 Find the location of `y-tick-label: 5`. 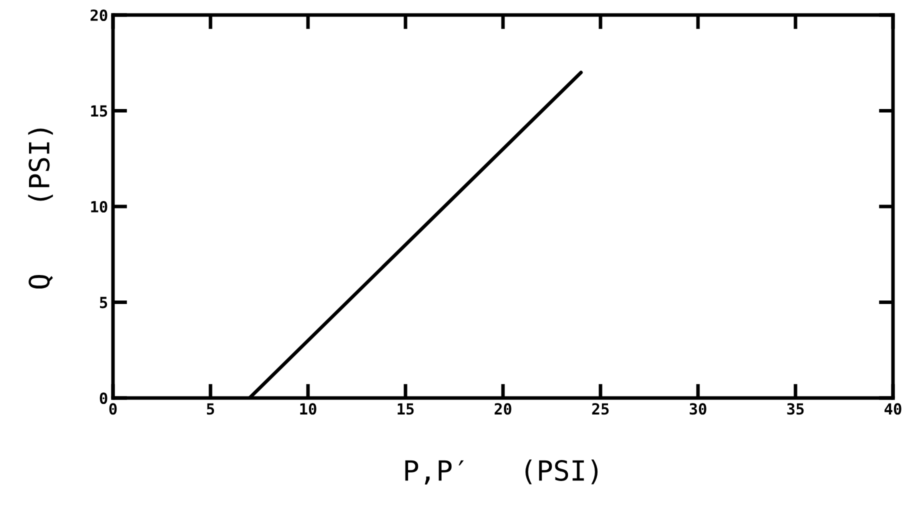

y-tick-label: 5 is located at coordinates (104, 302).